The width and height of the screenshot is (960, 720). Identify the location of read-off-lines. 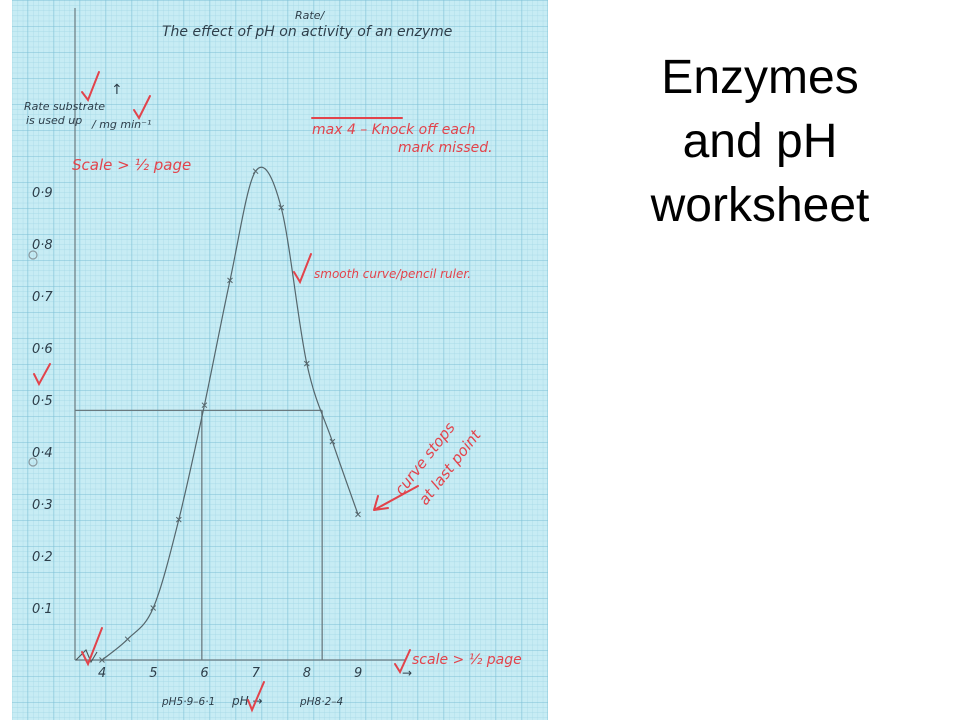
(199, 534).